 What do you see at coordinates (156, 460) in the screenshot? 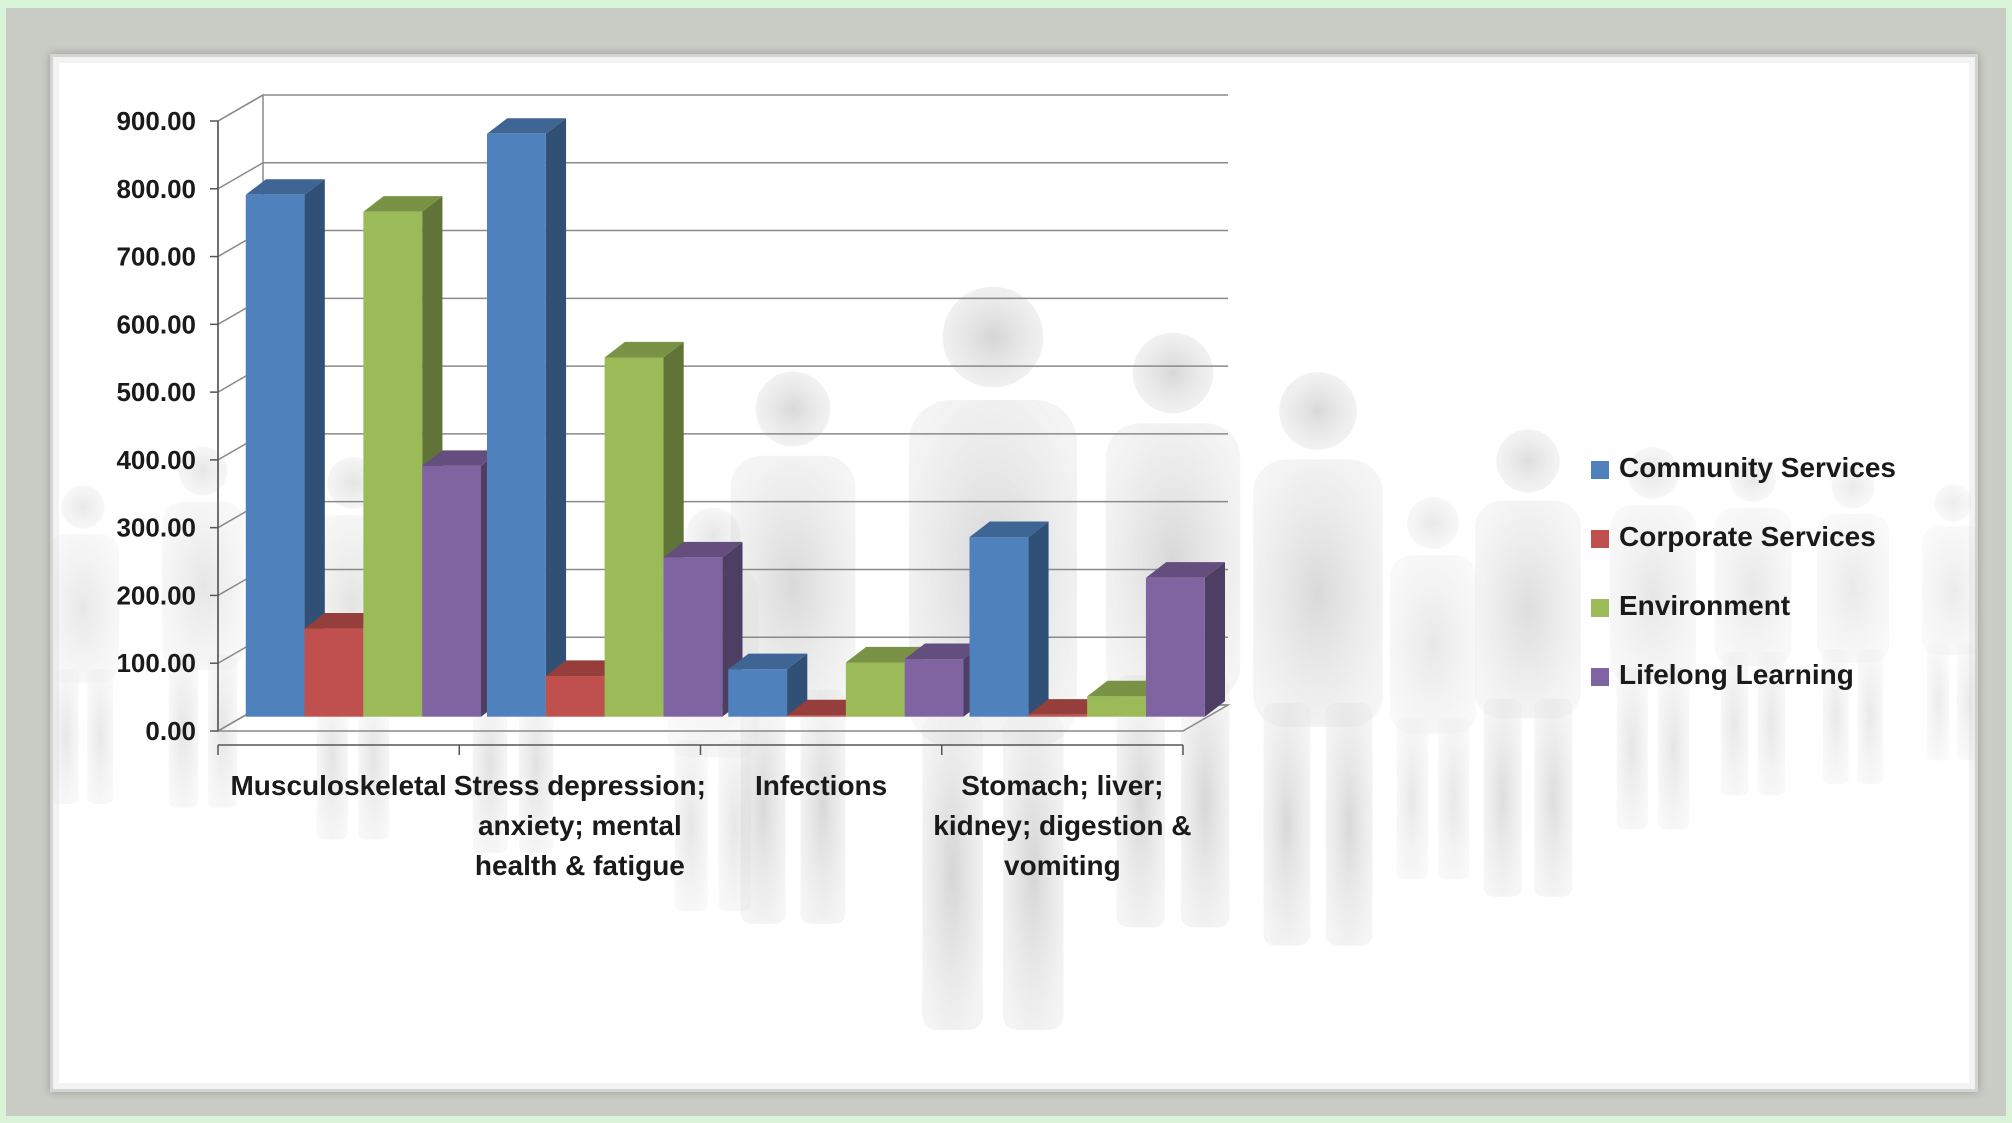
I see `y-tick-label: 400.00` at bounding box center [156, 460].